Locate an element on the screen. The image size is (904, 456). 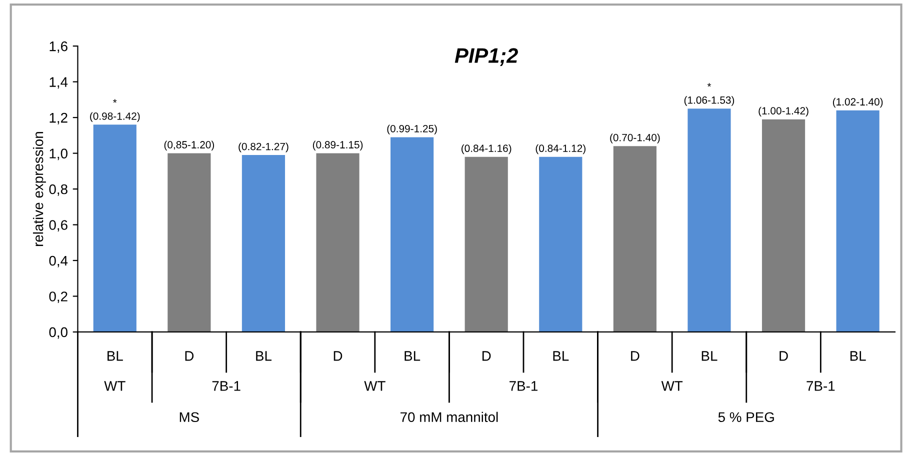
data-label: (0.89-1.15) is located at coordinates (337, 145).